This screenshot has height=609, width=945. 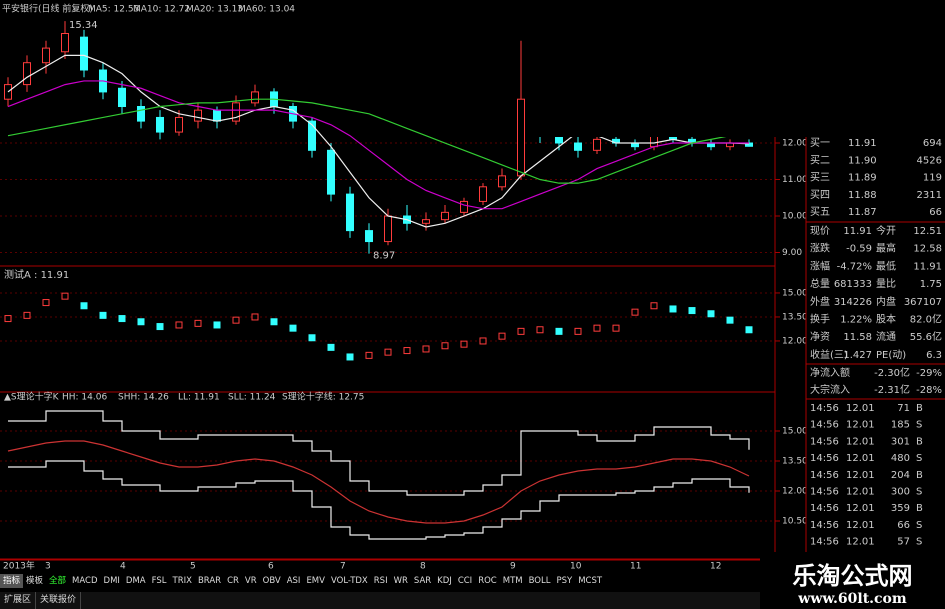 I want to click on tab: OBV, so click(x=271, y=581).